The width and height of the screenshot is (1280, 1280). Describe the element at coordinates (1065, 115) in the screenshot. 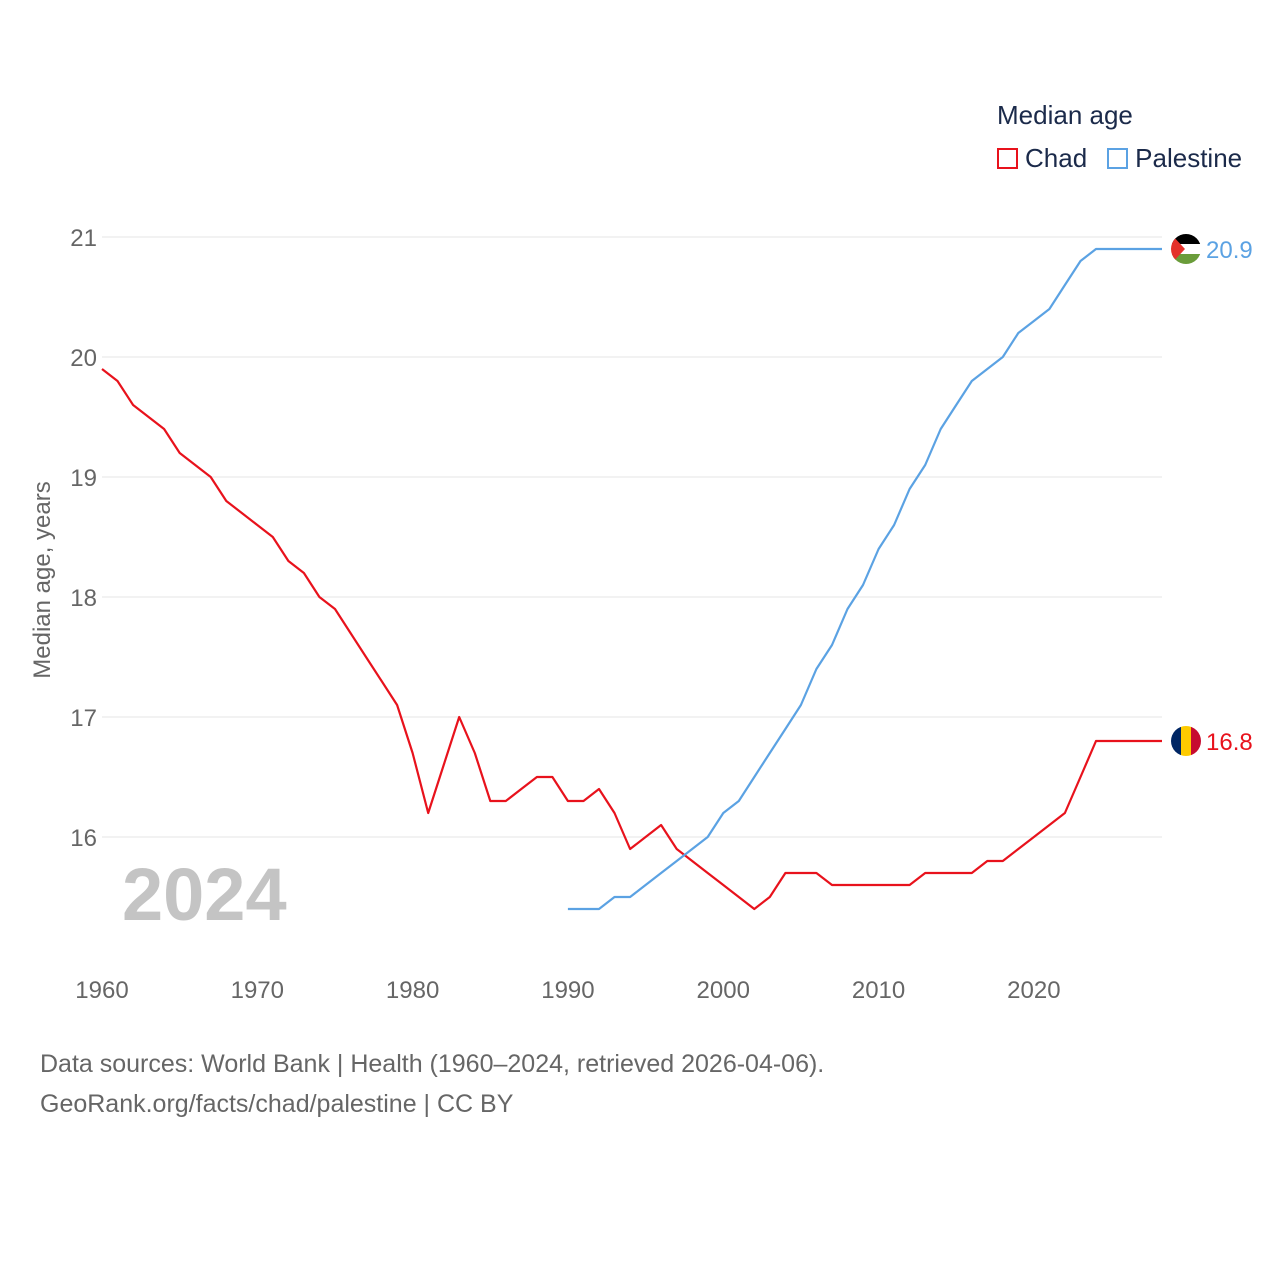

I see `legend-title: Median age` at that location.